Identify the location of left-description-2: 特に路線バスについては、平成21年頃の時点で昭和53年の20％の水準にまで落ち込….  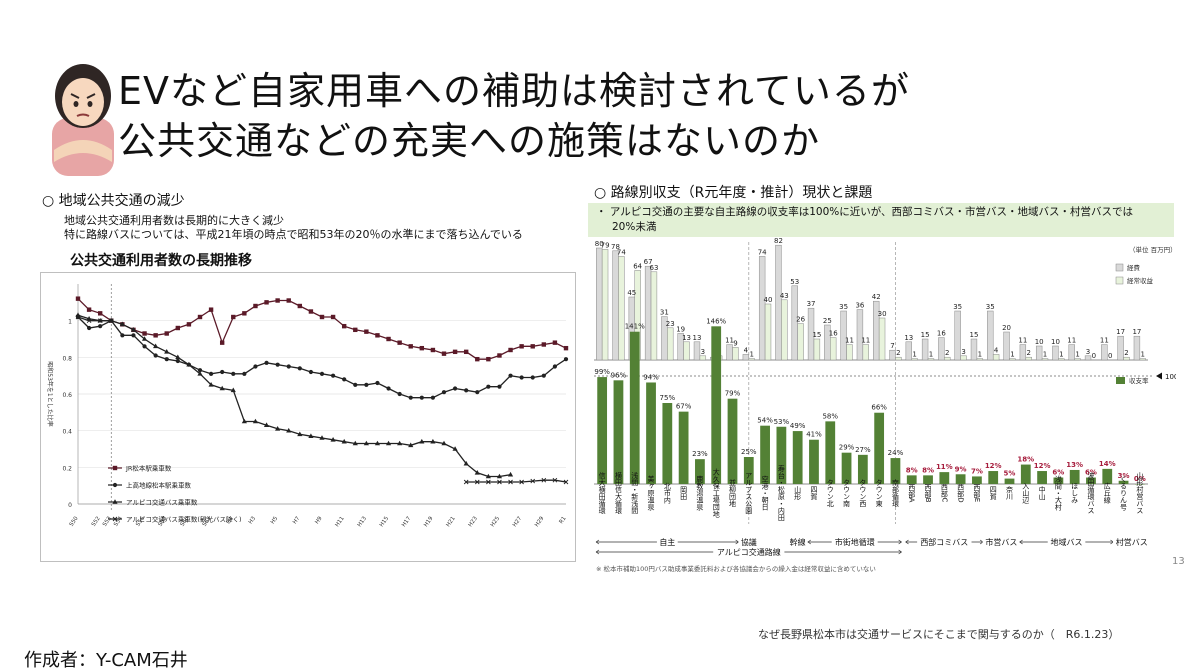
(293, 234).